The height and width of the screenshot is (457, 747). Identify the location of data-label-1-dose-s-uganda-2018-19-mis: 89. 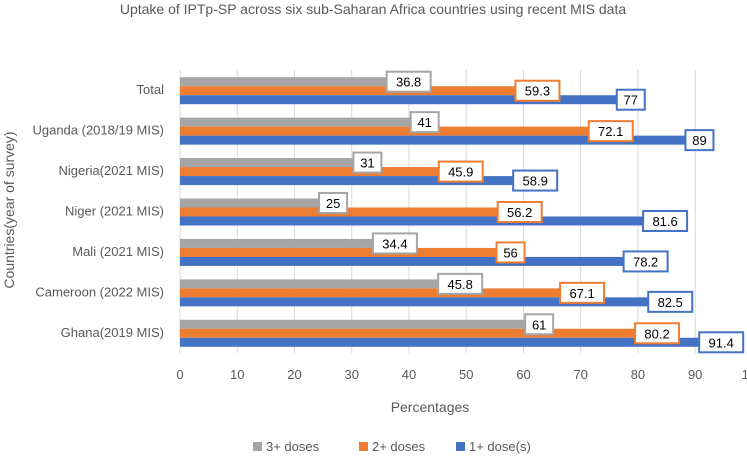
(699, 140).